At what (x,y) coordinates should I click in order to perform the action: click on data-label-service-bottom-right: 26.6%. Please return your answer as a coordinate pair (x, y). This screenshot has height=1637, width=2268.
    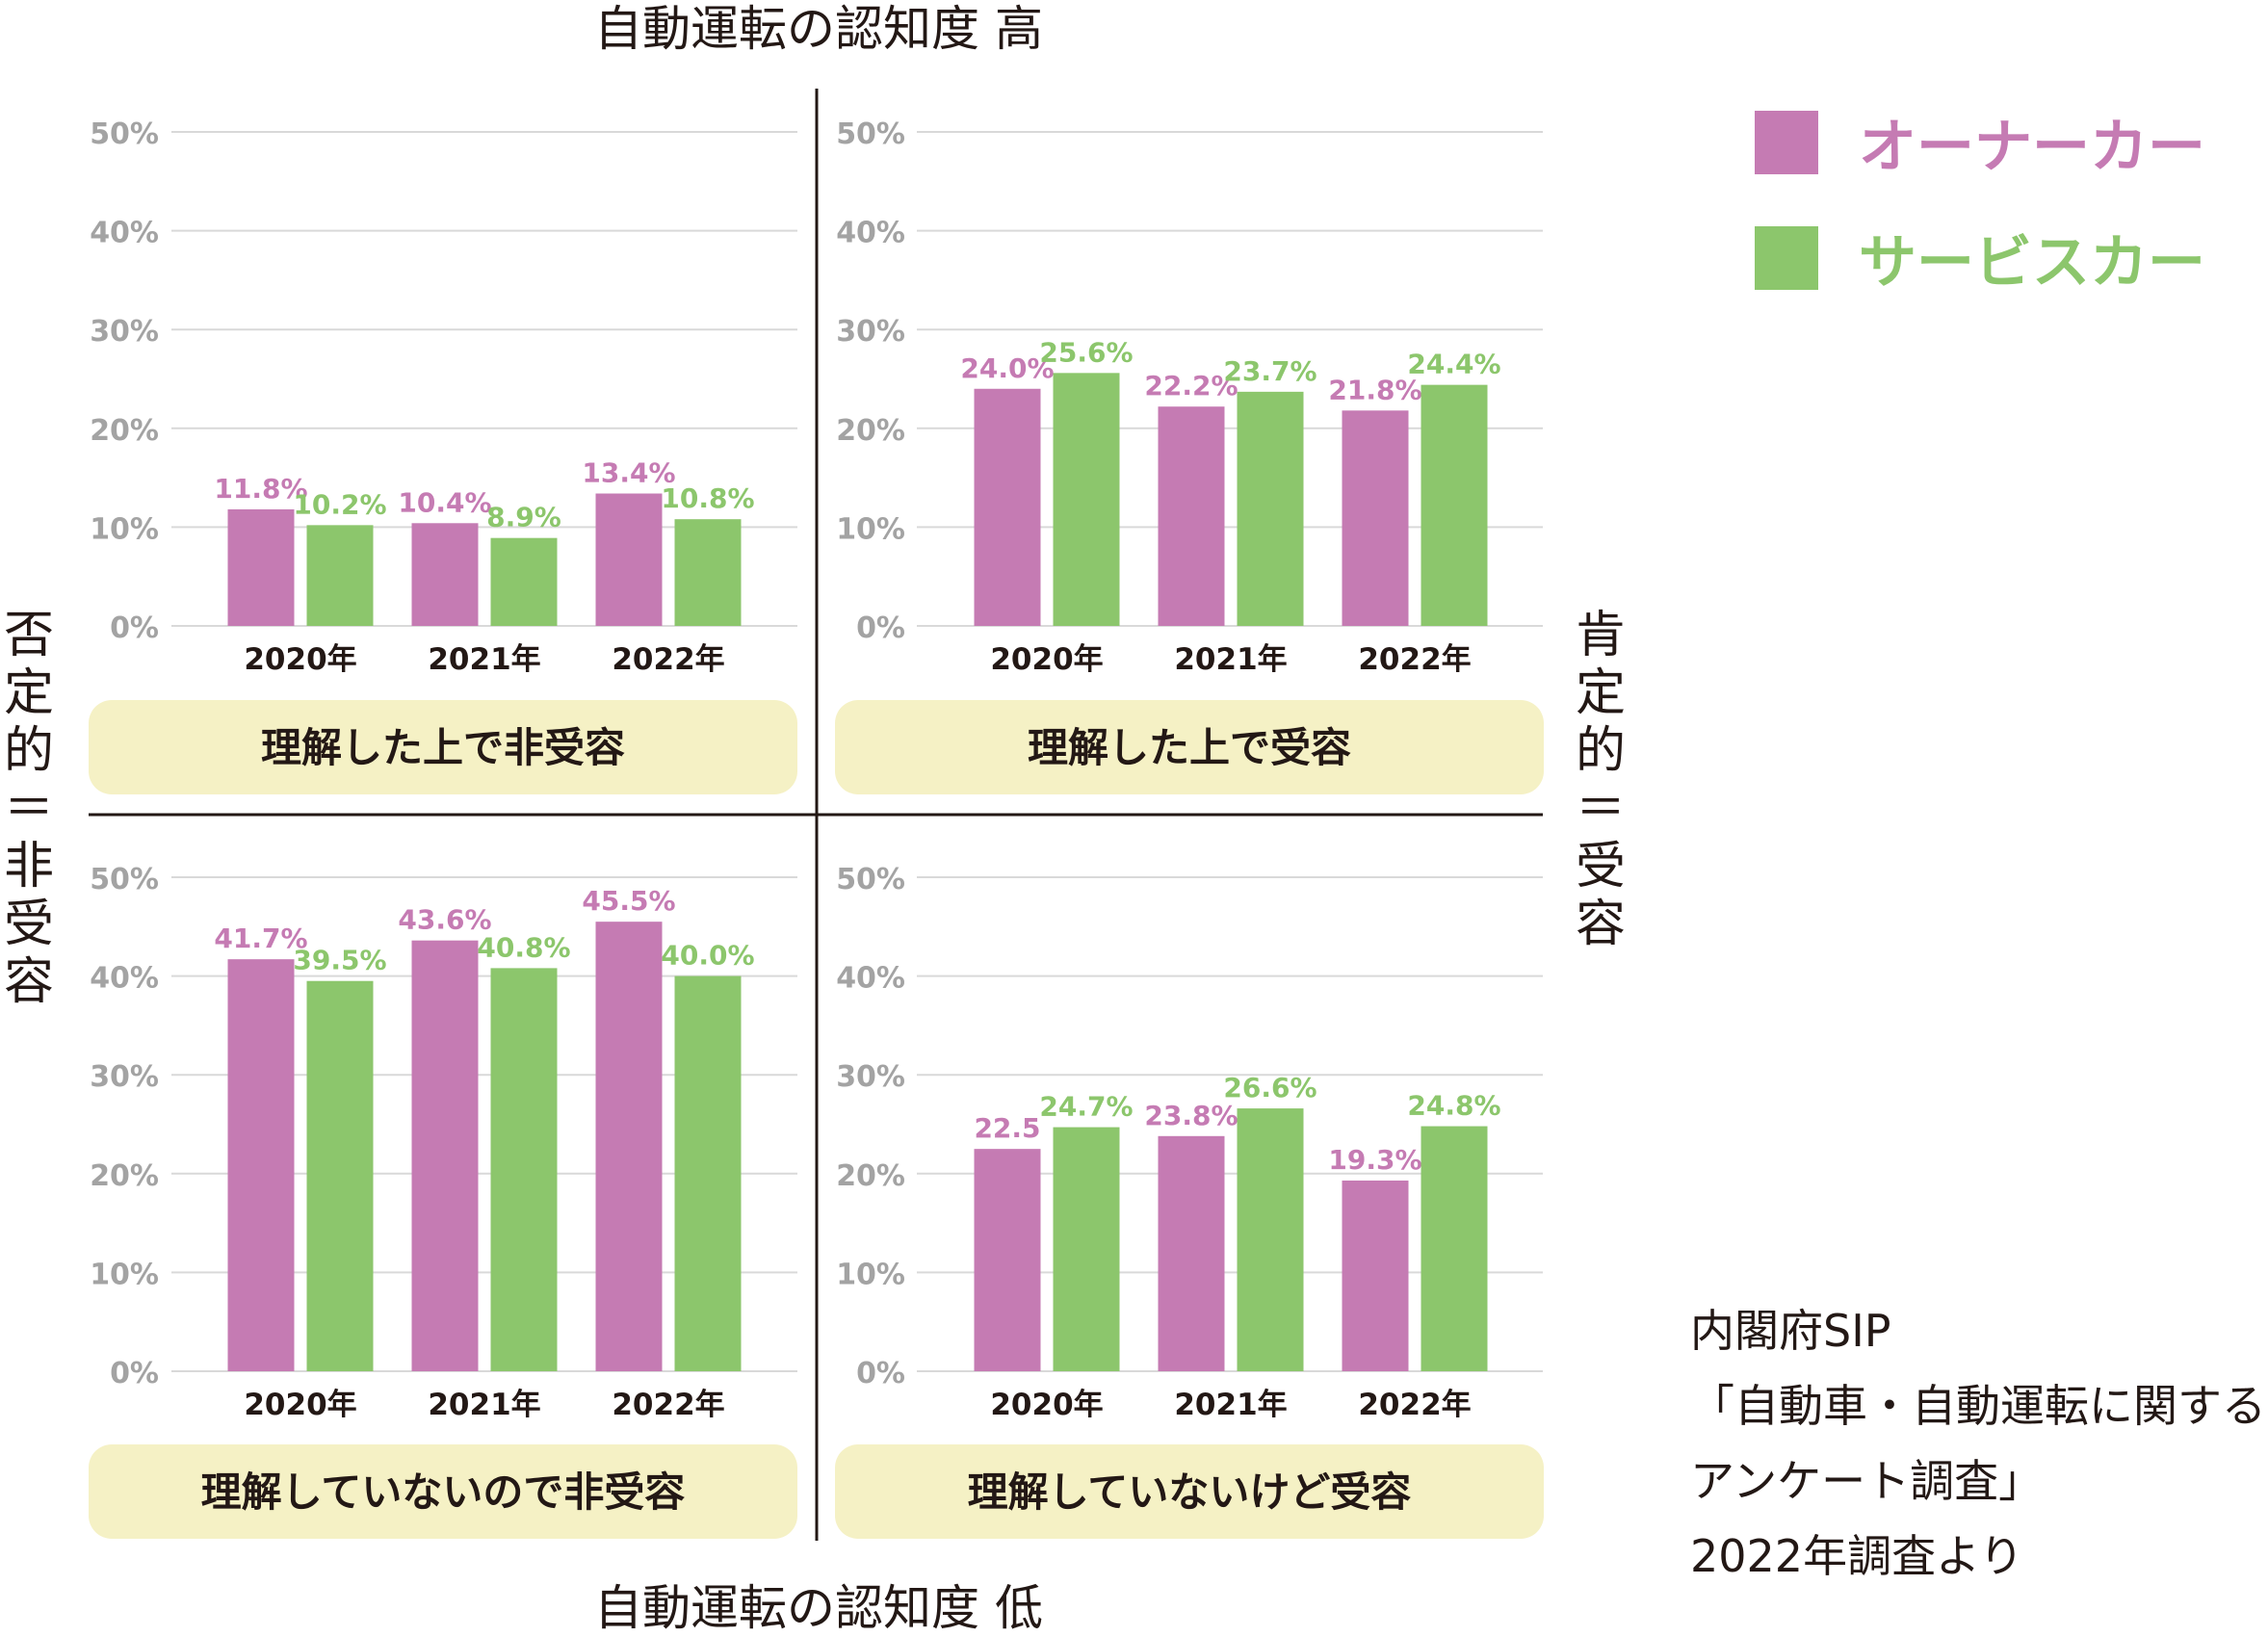
    Looking at the image, I should click on (1269, 1088).